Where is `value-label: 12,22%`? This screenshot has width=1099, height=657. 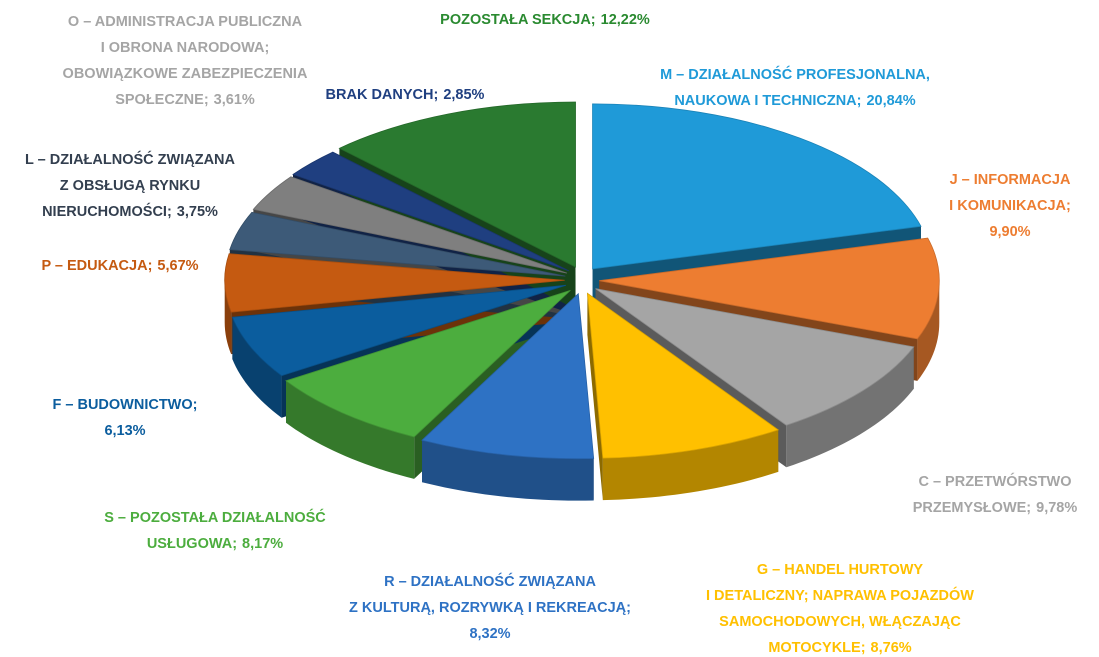 value-label: 12,22% is located at coordinates (625, 20).